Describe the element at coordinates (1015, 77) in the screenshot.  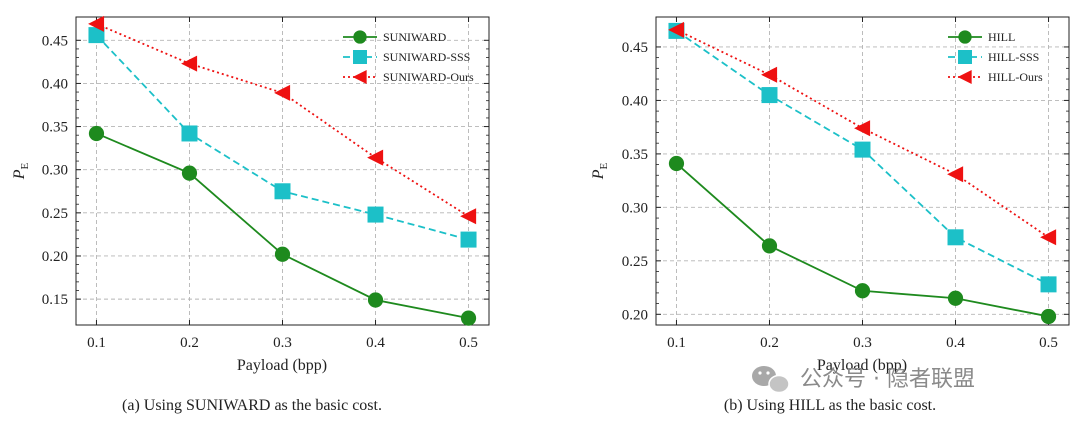
I see `legend-label-2: HILL-Ours` at that location.